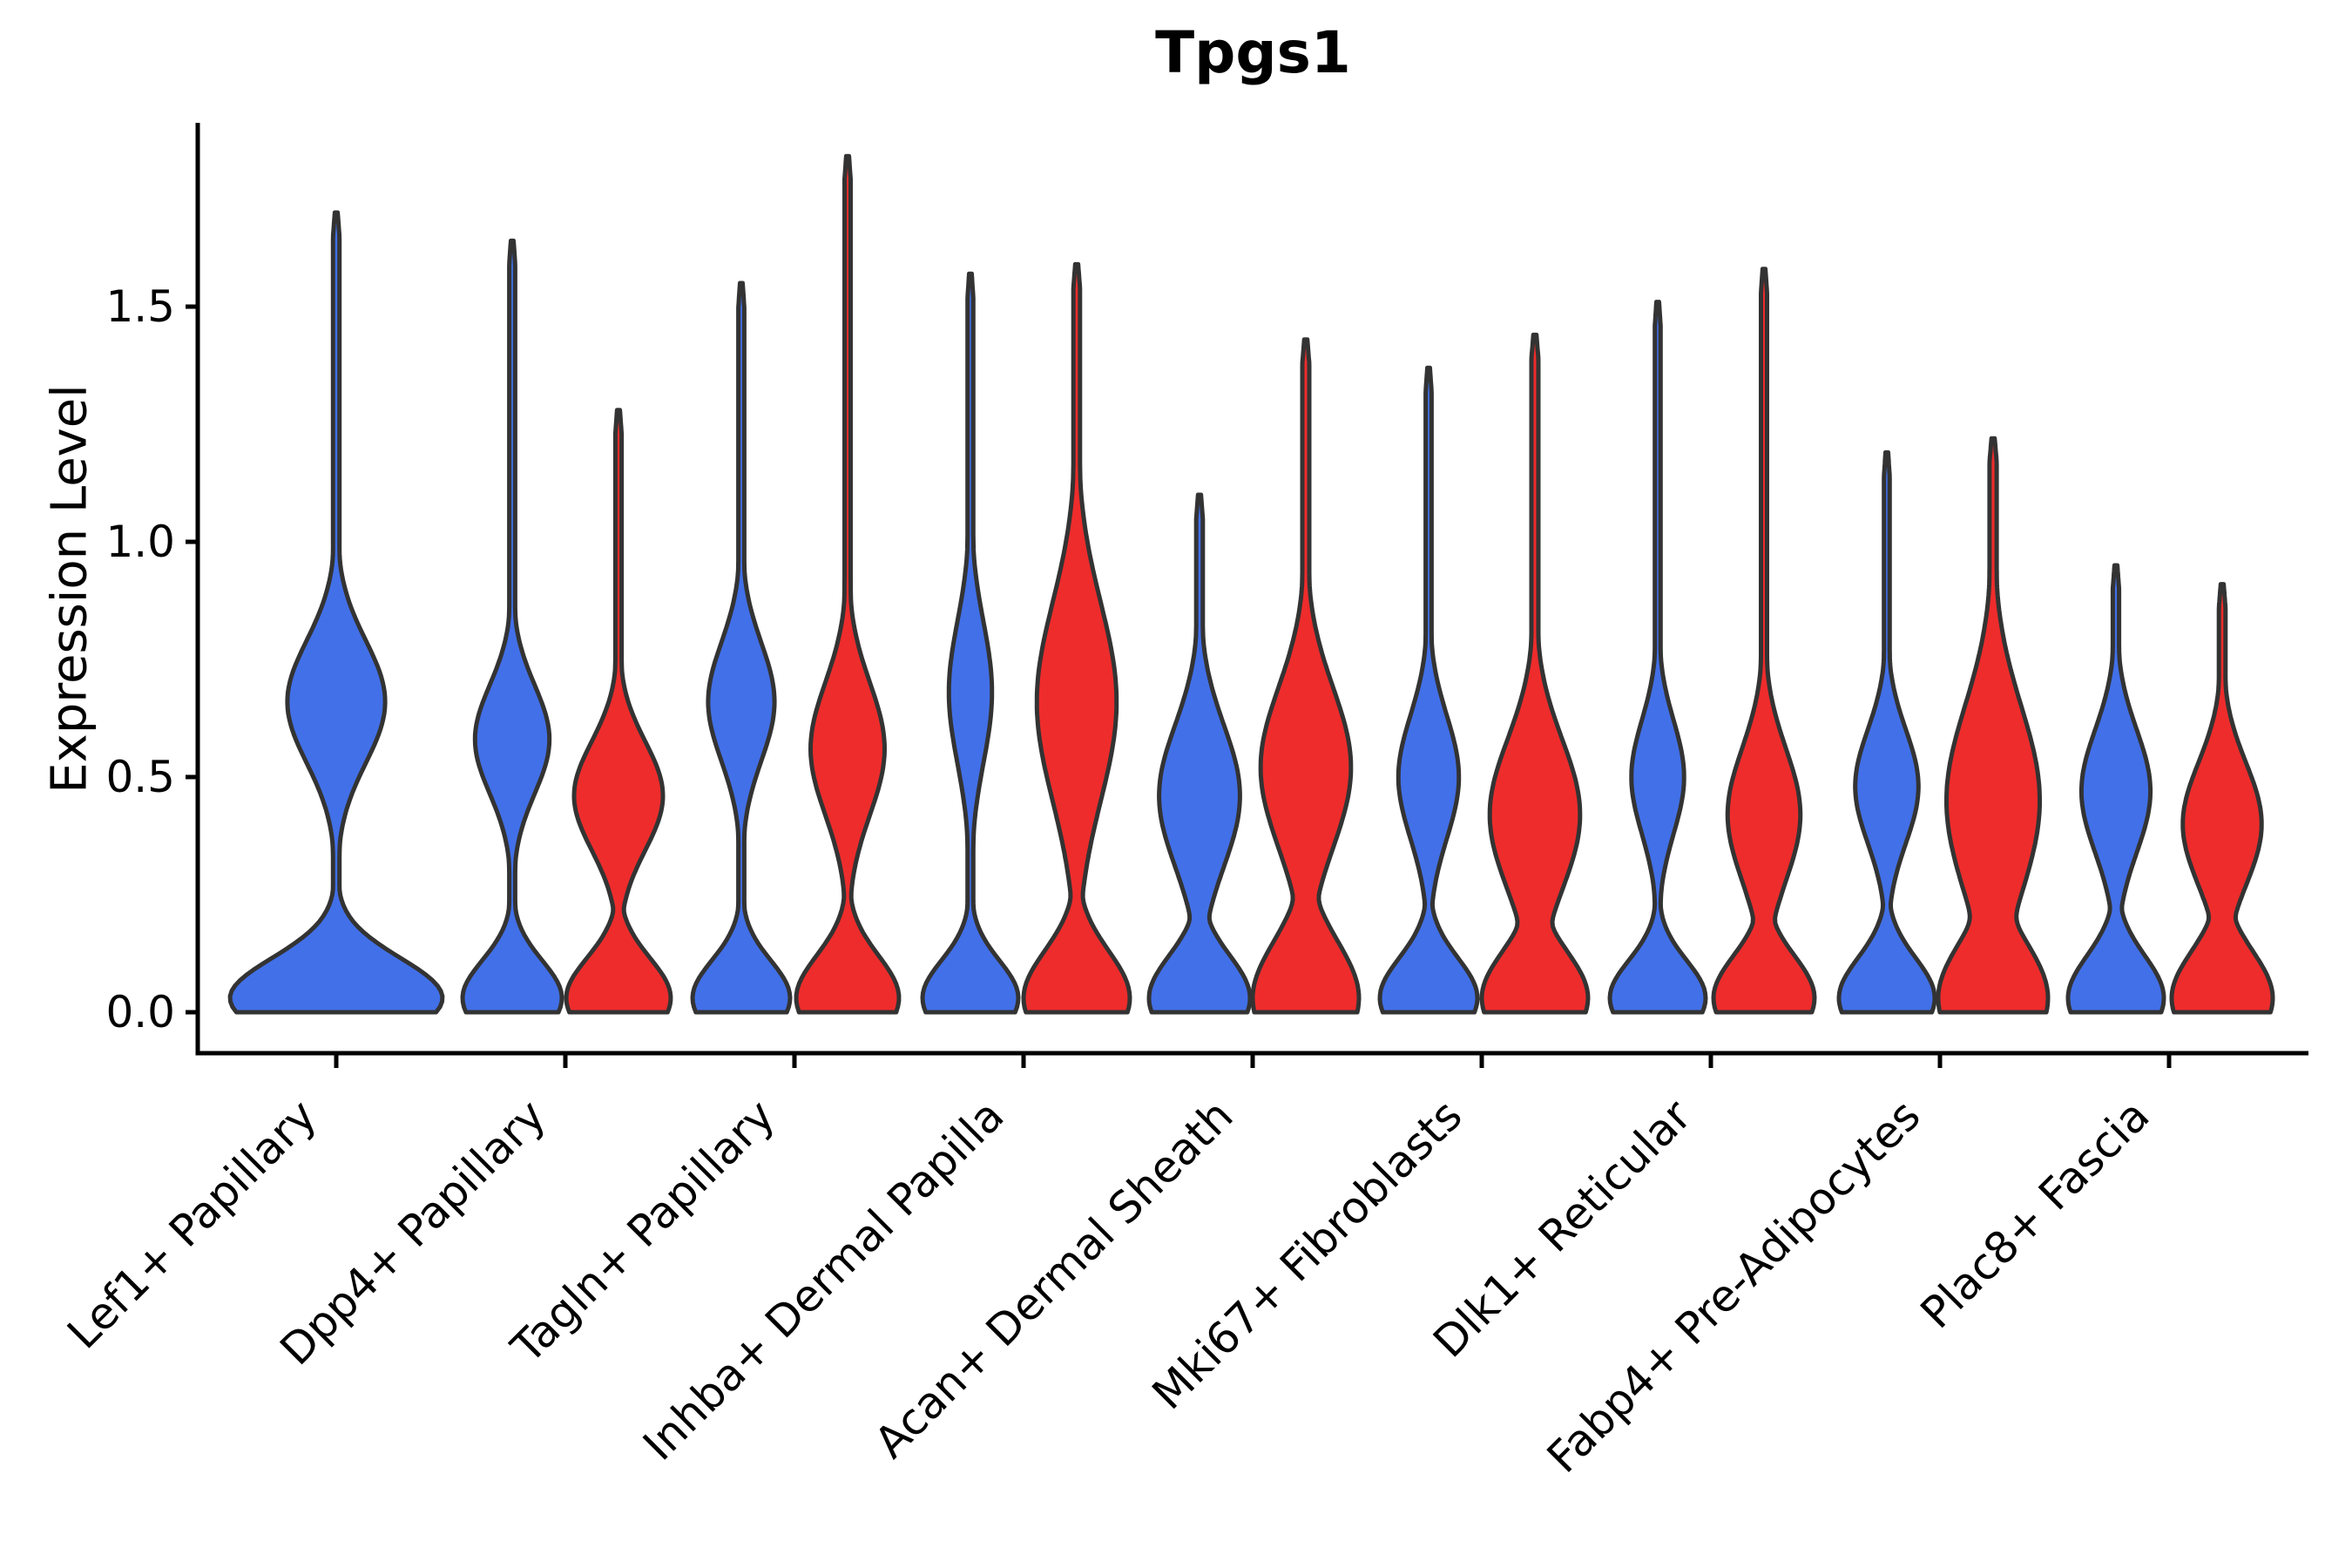  I want to click on y-tick-label: 1.0, so click(140, 542).